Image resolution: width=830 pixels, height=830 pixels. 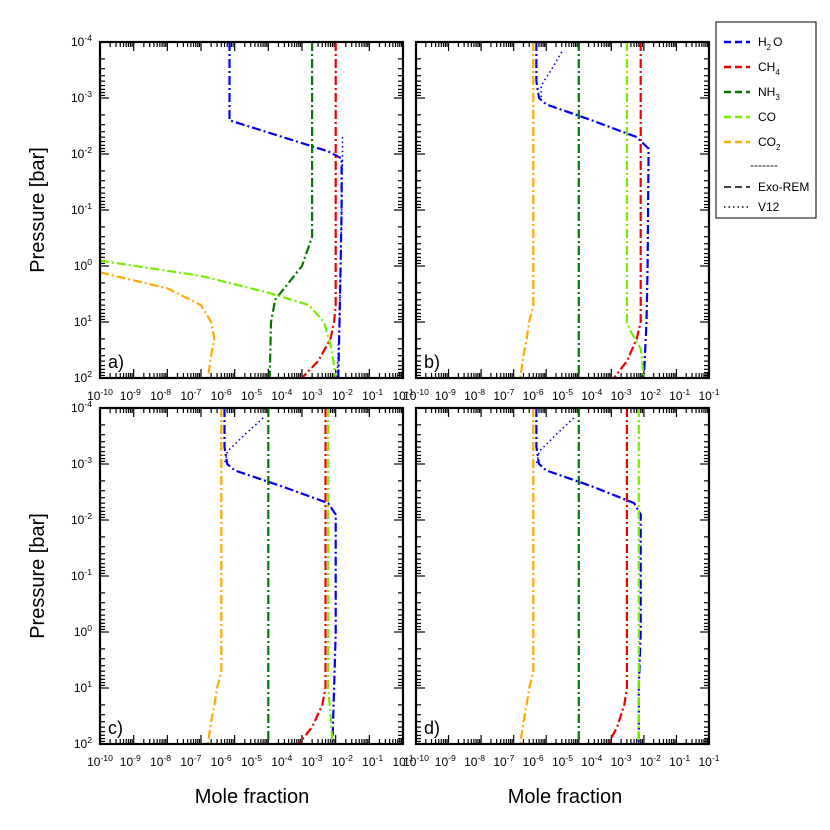 I want to click on y-tick-label: 10⁰, so click(x=83, y=265).